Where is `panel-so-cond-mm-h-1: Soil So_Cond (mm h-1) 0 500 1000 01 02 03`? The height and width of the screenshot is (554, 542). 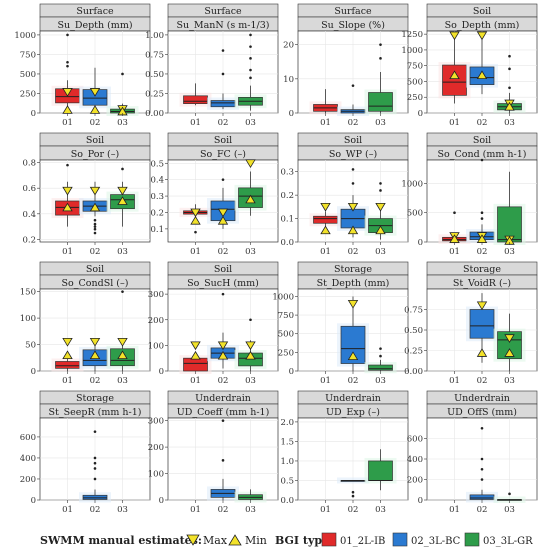
panel-so-cond-mm-h-1: Soil So_Cond (mm h-1) 0 500 1000 01 02 03 is located at coordinates (469, 194).